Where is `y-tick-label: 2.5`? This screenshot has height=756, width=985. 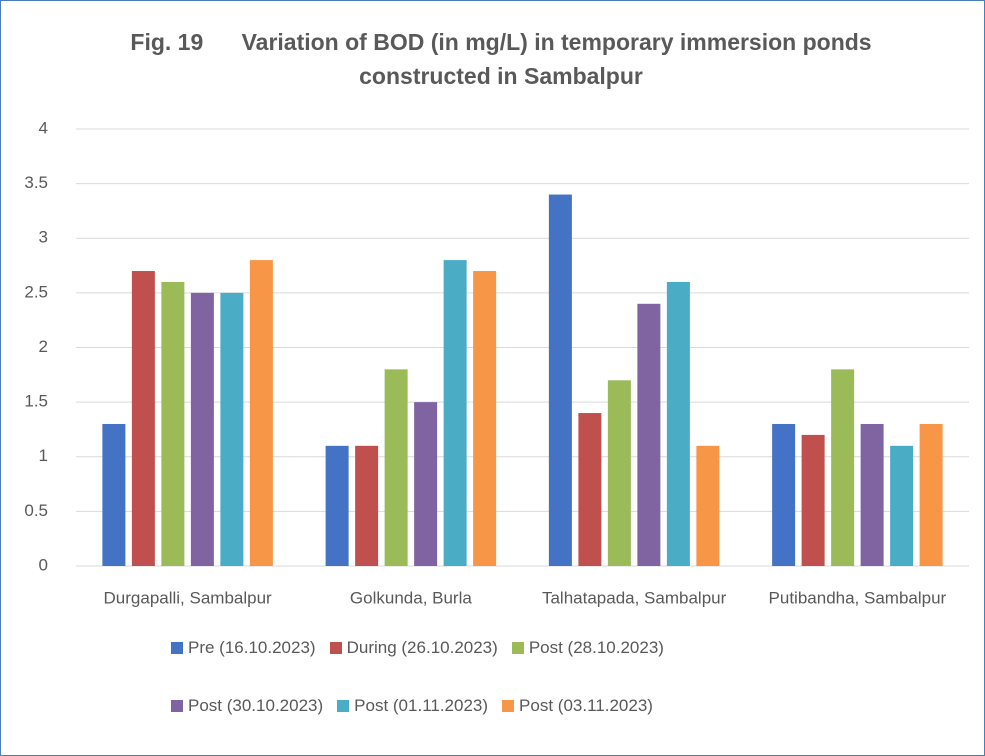 y-tick-label: 2.5 is located at coordinates (36, 291).